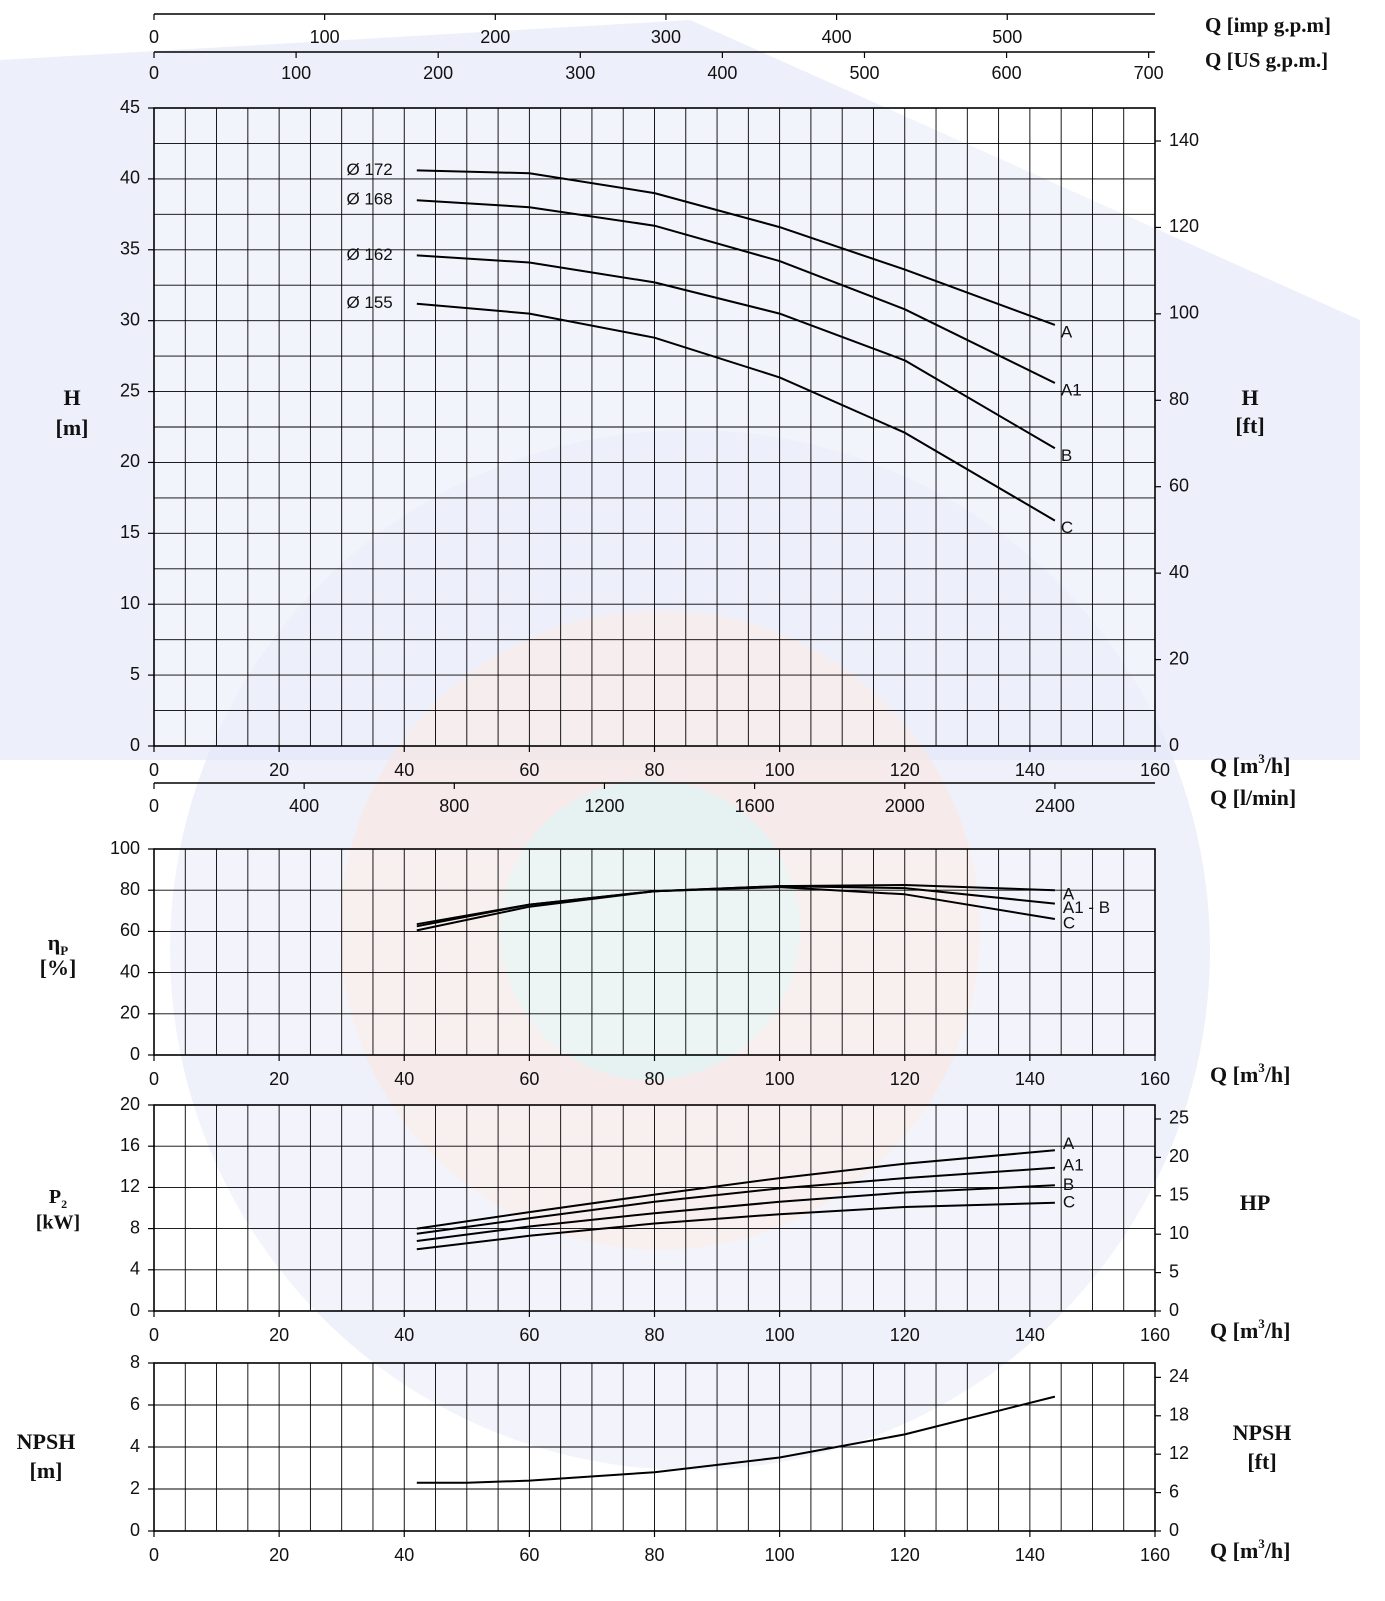 This screenshot has height=1601, width=1385. Describe the element at coordinates (130, 390) in the screenshot. I see `head-chart-y-tick-label: 25` at that location.